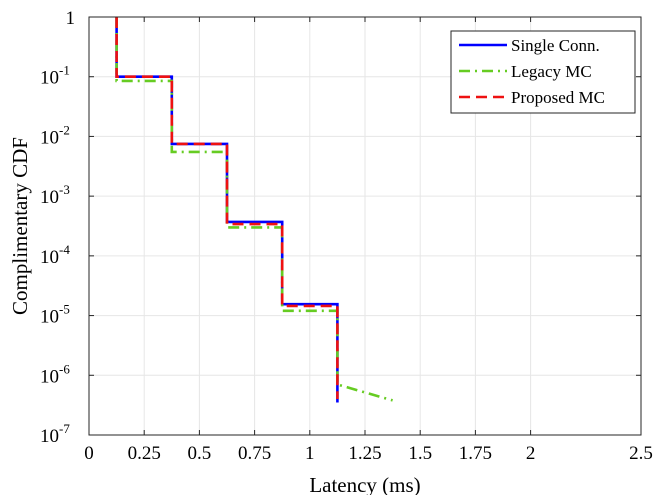 This screenshot has width=662, height=495. What do you see at coordinates (558, 97) in the screenshot?
I see `legend-label-3: Proposed MC` at bounding box center [558, 97].